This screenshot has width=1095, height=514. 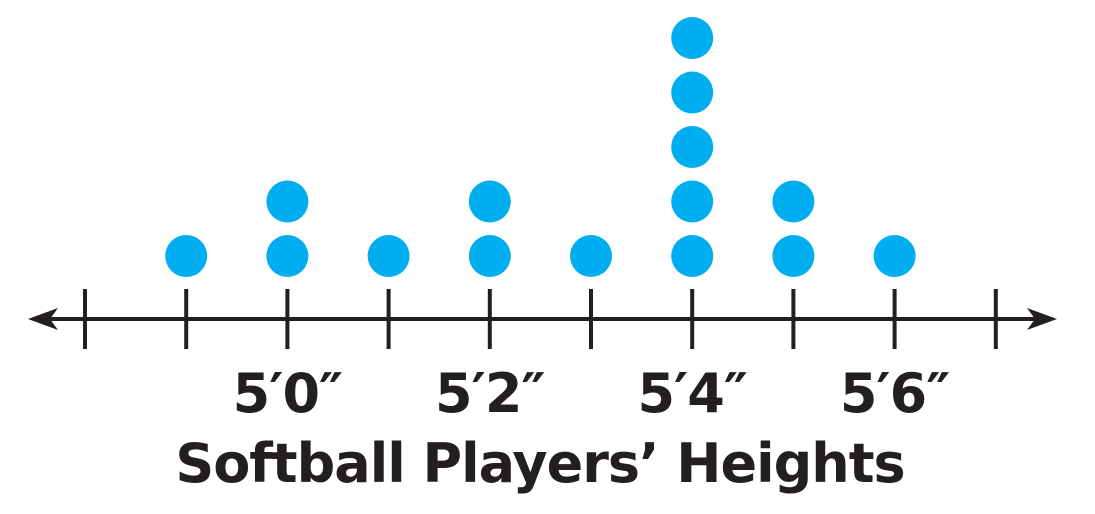 What do you see at coordinates (43, 319) in the screenshot?
I see `left-arrowhead` at bounding box center [43, 319].